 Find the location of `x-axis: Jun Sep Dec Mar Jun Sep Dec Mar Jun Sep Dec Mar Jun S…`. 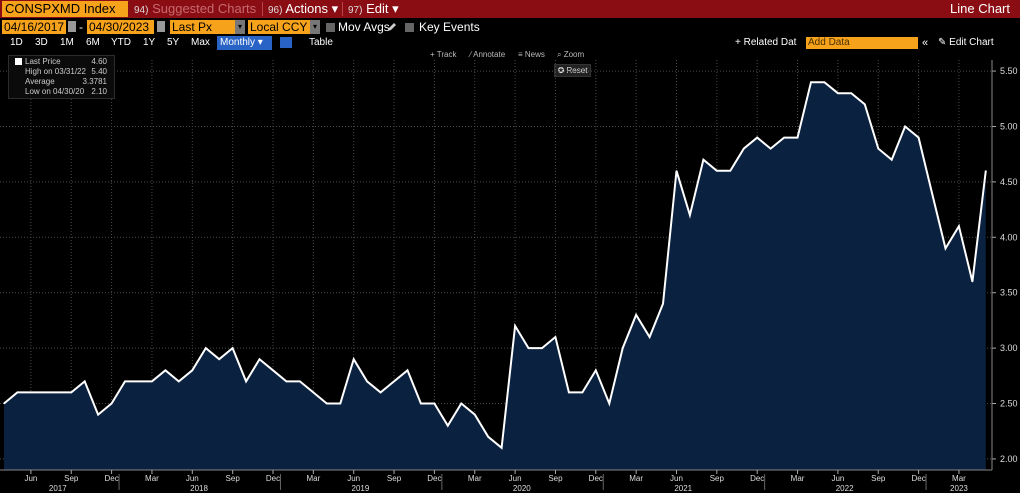

x-axis: Jun Sep Dec Mar Jun Sep Dec Mar Jun Sep Dec Mar Jun S… is located at coordinates (496, 481).